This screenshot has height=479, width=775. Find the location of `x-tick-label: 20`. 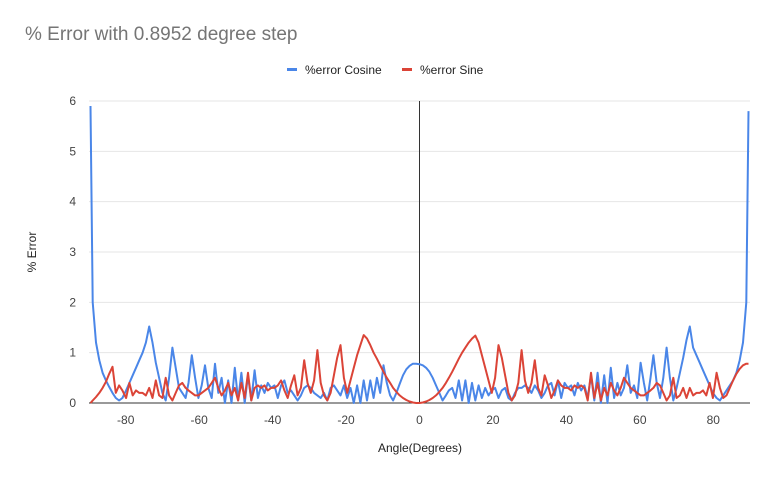

x-tick-label: 20 is located at coordinates (493, 420).